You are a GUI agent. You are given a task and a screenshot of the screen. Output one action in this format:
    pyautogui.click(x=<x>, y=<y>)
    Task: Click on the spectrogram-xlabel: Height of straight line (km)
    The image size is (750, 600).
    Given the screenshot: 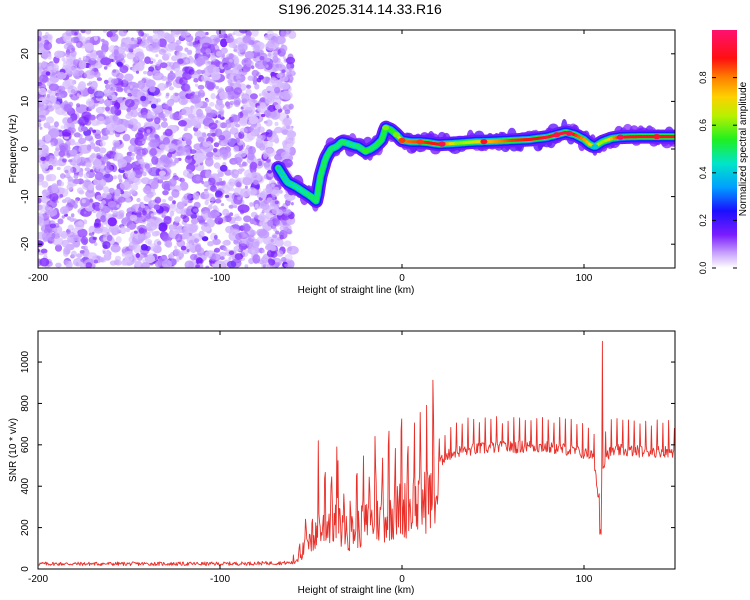 What is the action you would take?
    pyautogui.click(x=356, y=290)
    